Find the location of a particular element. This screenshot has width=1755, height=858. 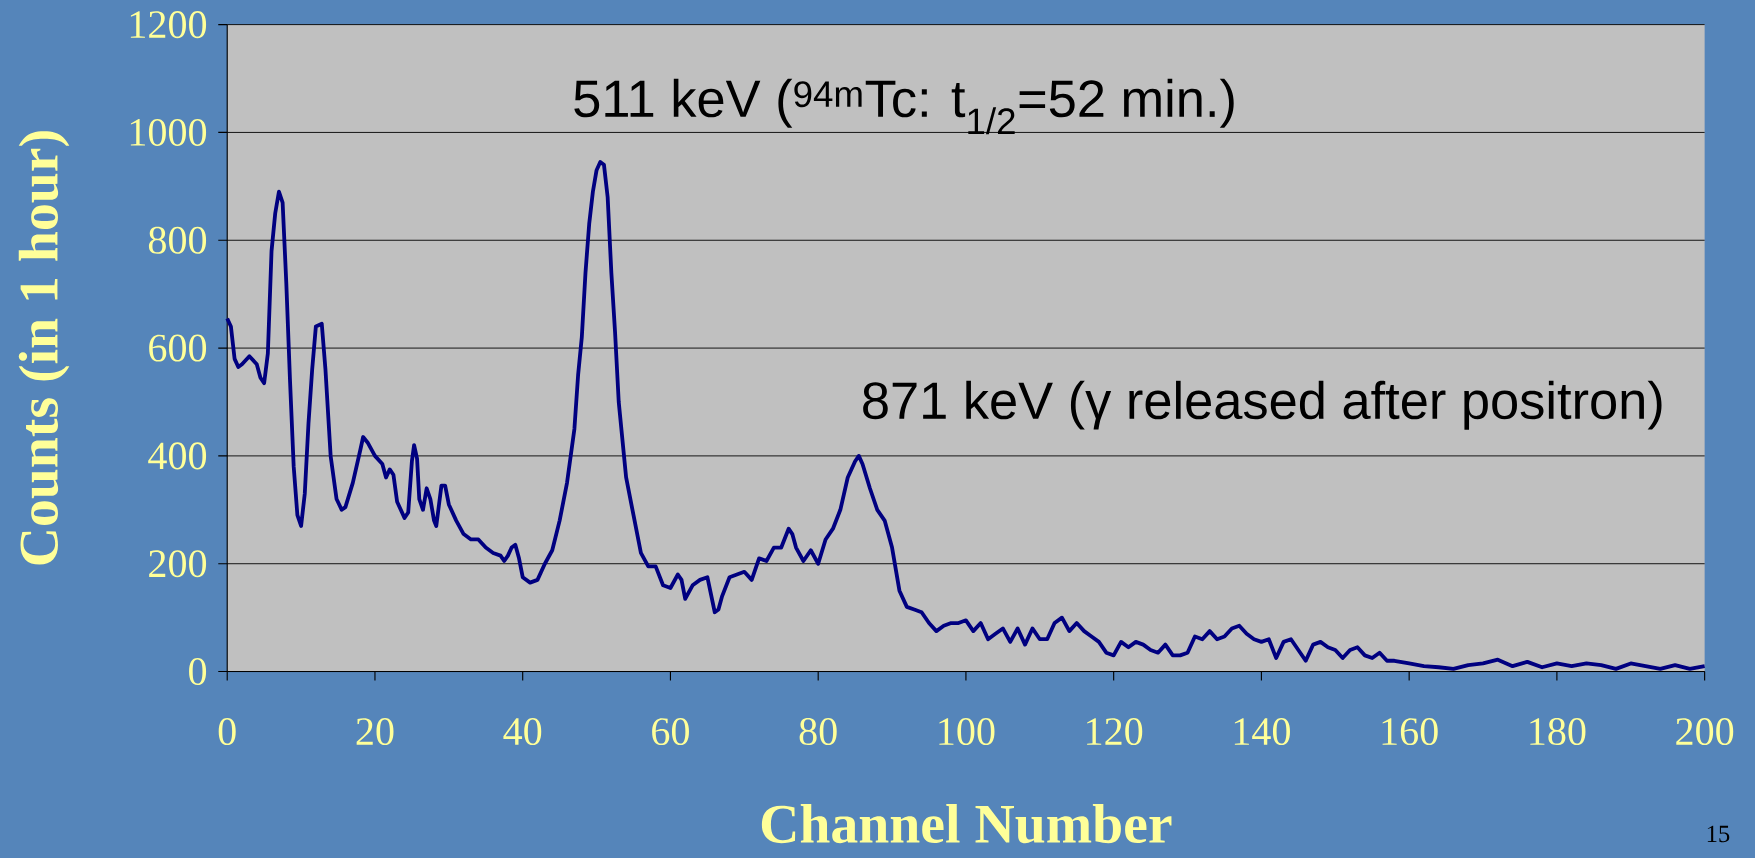

x-tick-label: 160 is located at coordinates (1410, 731).